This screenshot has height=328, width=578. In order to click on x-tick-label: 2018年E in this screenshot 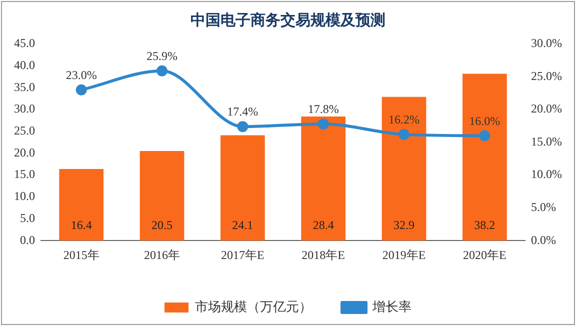, I will do `click(324, 255)`.